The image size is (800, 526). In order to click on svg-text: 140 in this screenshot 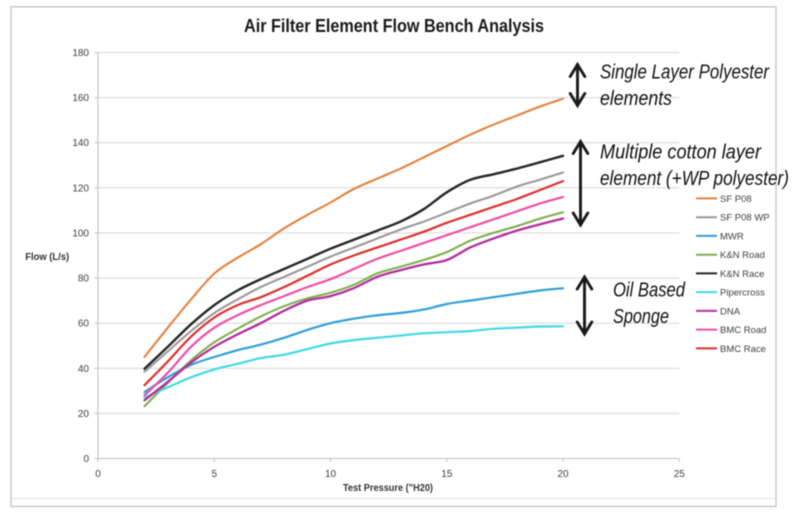, I will do `click(80, 143)`.